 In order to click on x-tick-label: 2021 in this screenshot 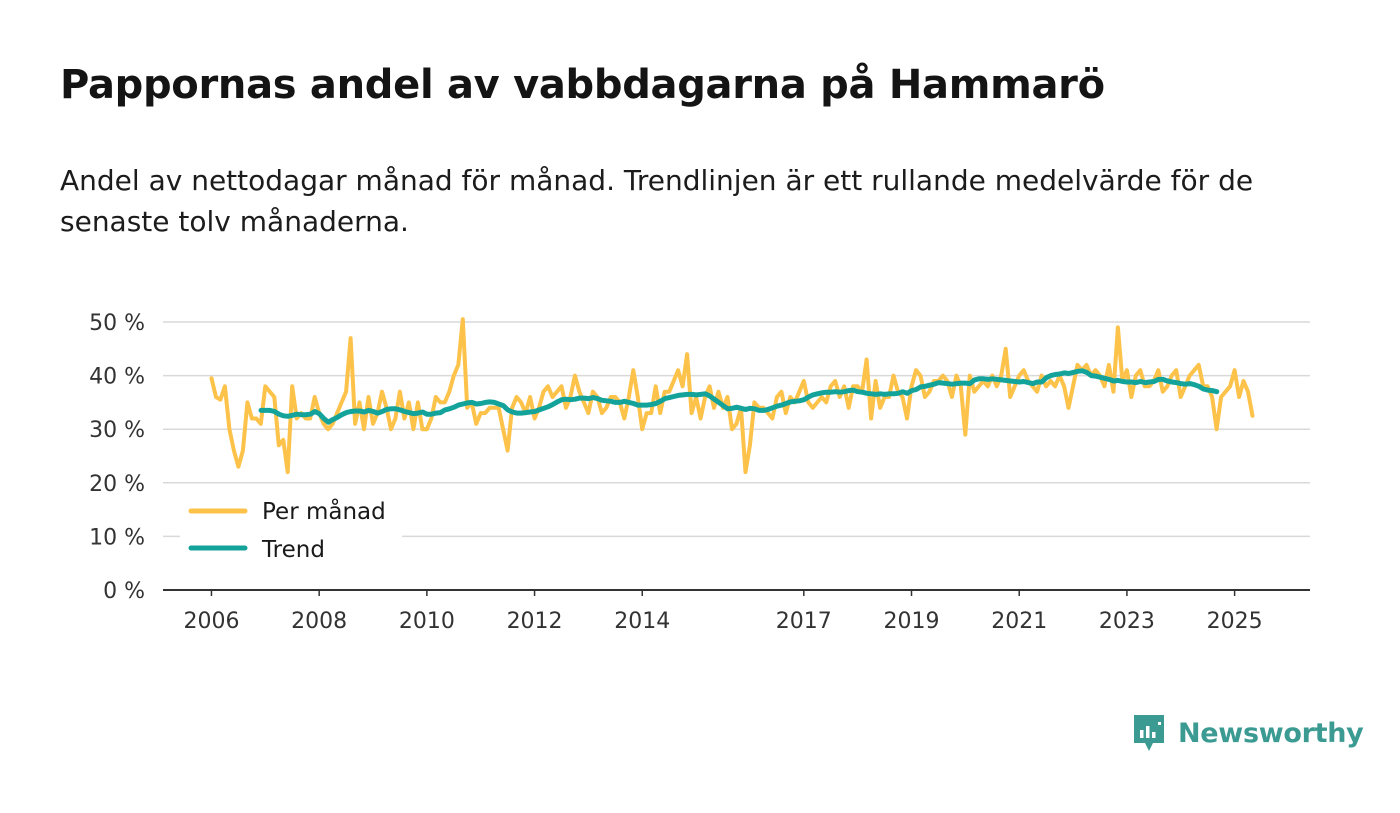, I will do `click(1019, 621)`.